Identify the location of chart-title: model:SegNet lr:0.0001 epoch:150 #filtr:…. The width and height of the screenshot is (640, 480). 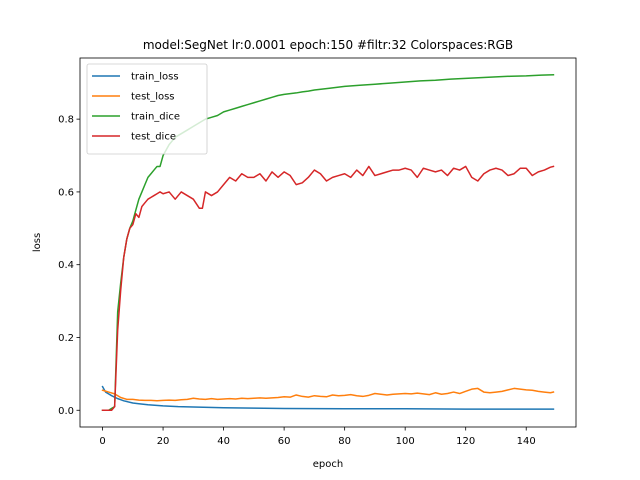
(328, 45).